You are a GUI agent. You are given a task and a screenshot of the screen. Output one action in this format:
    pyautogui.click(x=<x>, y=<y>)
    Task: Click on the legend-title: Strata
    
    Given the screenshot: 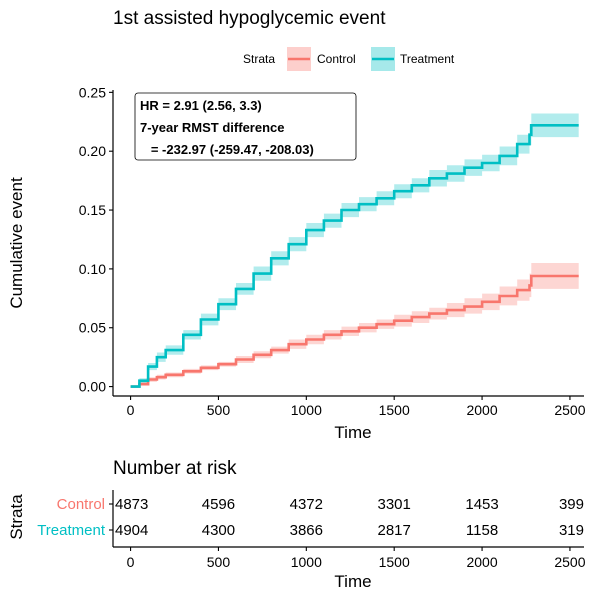 What is the action you would take?
    pyautogui.click(x=259, y=59)
    